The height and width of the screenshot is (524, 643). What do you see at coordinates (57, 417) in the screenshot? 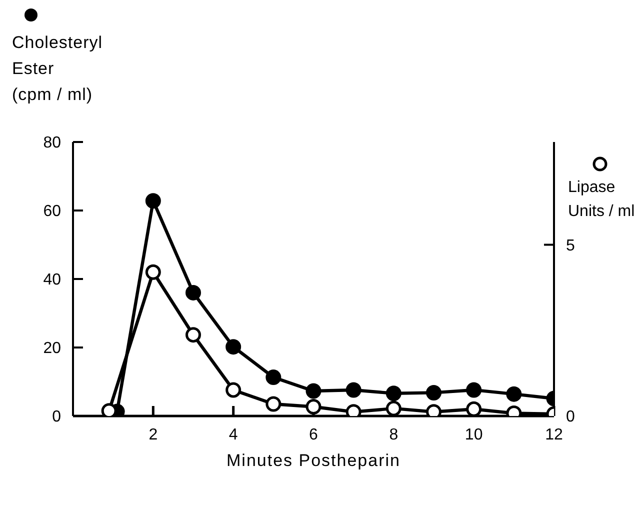
I see `y-tick-label: 0` at bounding box center [57, 417].